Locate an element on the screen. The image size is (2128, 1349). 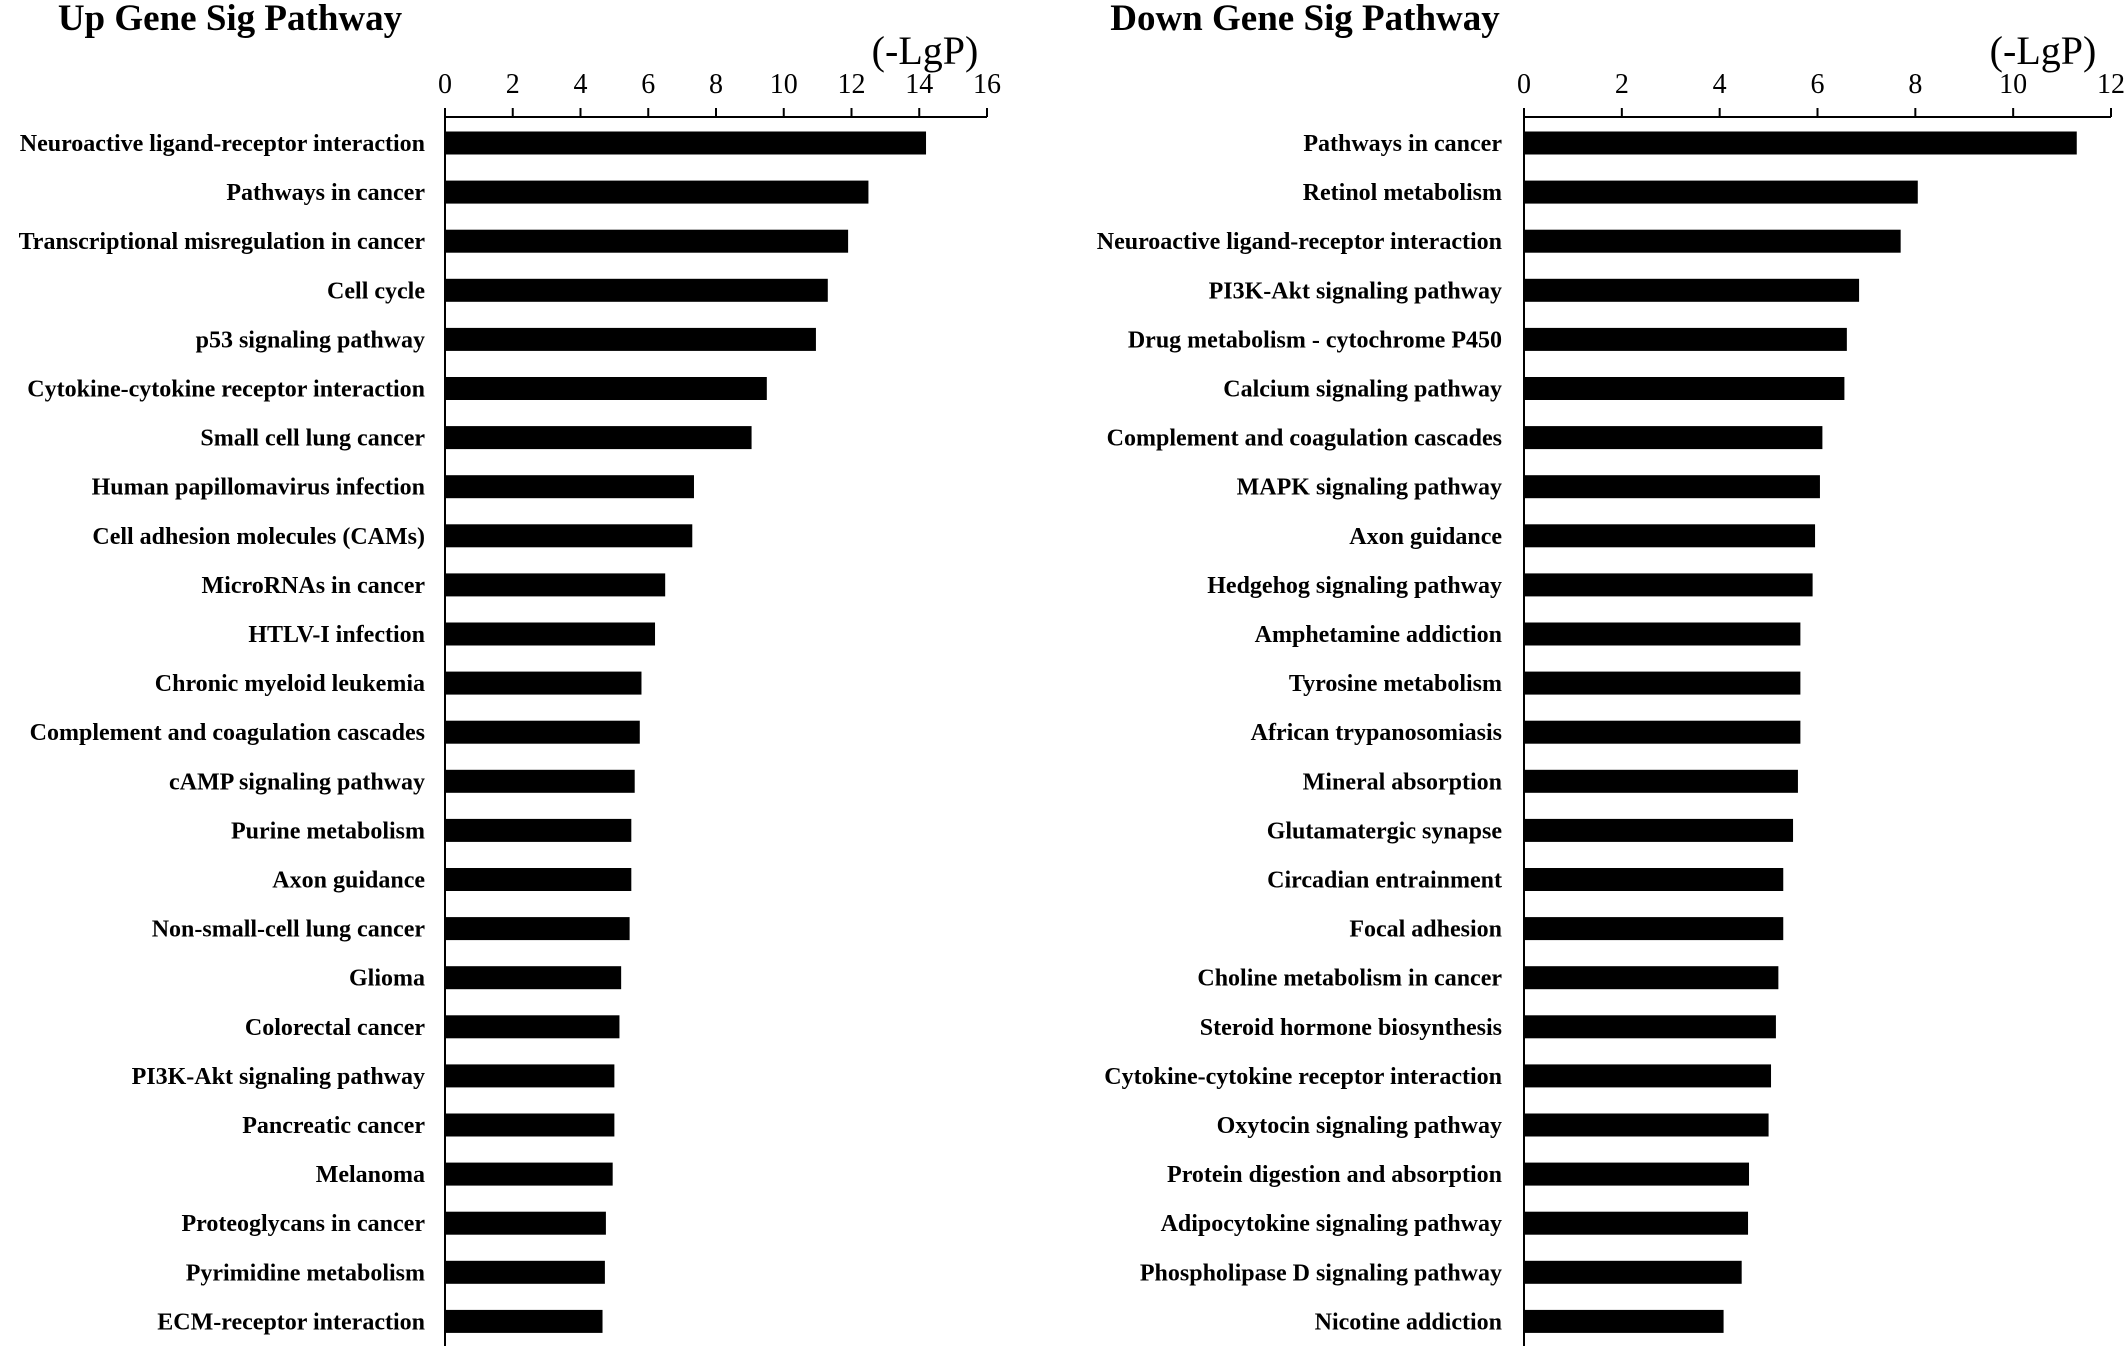
down-category-label: Complement and coagulation cascades is located at coordinates (1304, 439).